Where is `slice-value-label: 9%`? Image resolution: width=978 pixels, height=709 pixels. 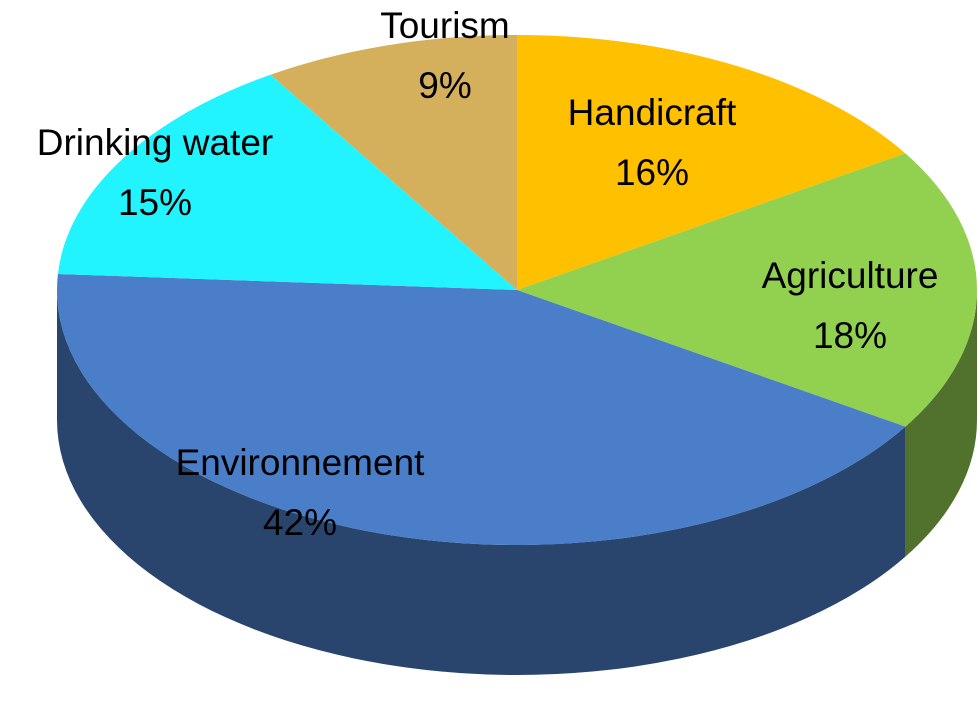 slice-value-label: 9% is located at coordinates (444, 85).